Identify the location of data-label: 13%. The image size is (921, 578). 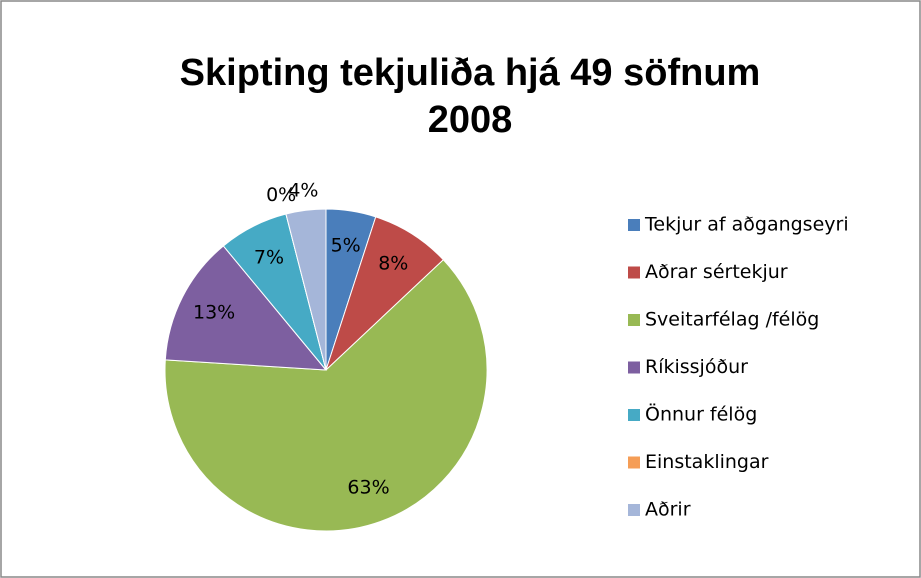
(214, 312).